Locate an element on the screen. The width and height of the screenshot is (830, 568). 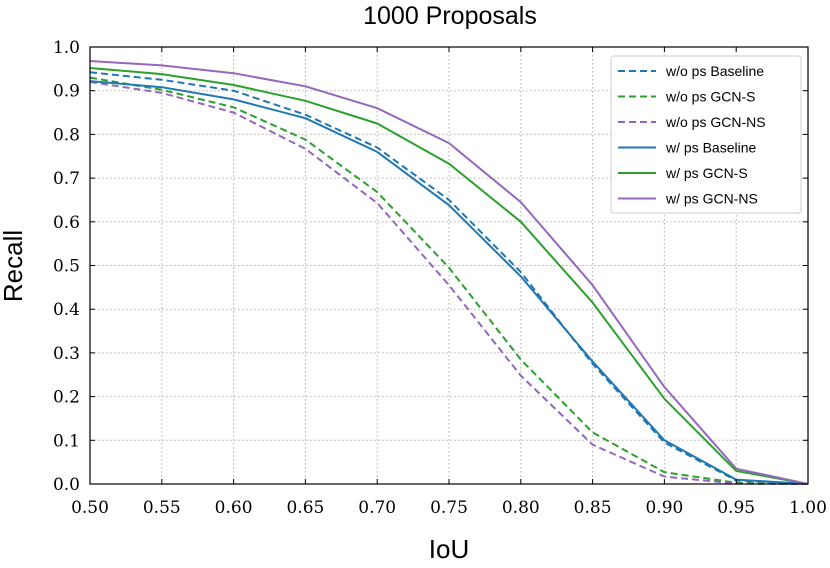
y-tick-label: 1.0 is located at coordinates (66, 48).